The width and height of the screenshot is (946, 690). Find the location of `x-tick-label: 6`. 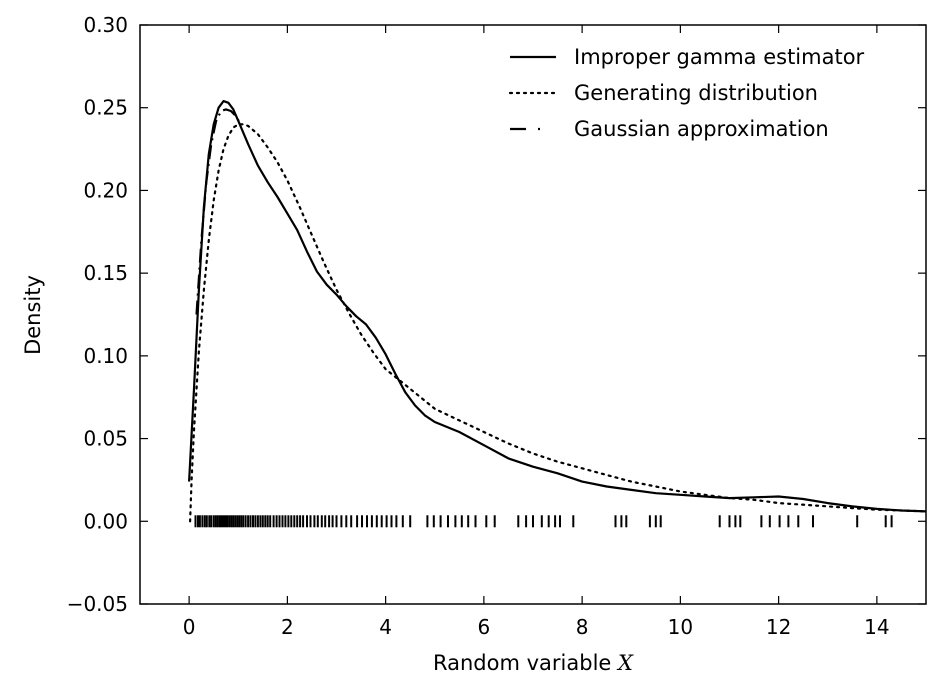

x-tick-label: 6 is located at coordinates (484, 627).